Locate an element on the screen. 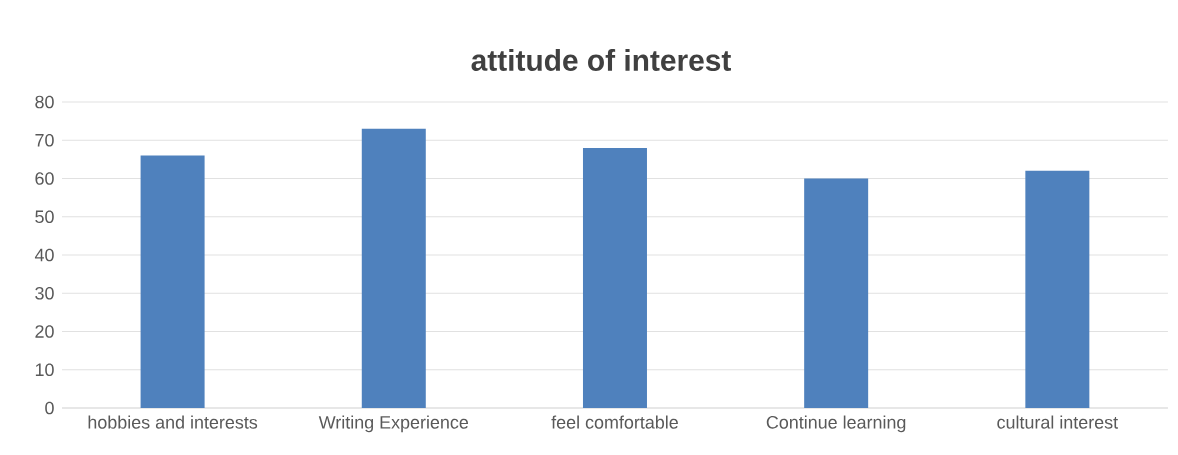  y-tick-label: 50 is located at coordinates (44, 217).